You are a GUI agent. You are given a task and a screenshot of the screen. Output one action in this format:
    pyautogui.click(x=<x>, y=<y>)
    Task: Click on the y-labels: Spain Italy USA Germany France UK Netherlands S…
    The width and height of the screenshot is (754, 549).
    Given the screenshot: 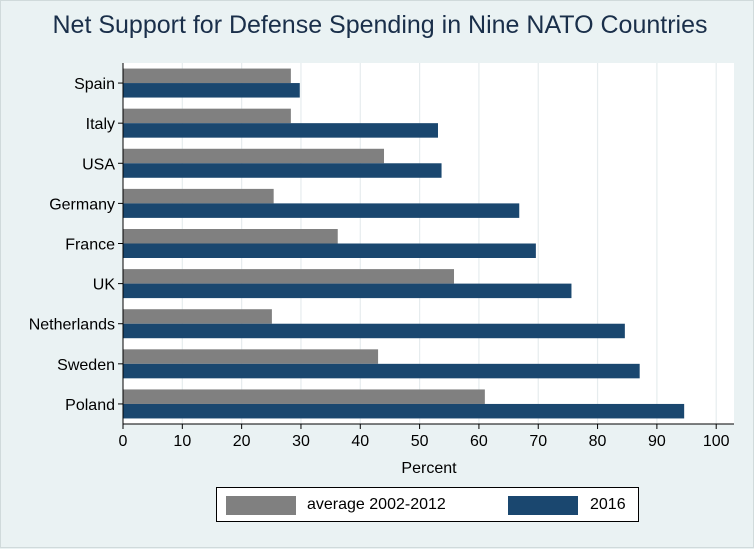 What is the action you would take?
    pyautogui.click(x=76, y=245)
    